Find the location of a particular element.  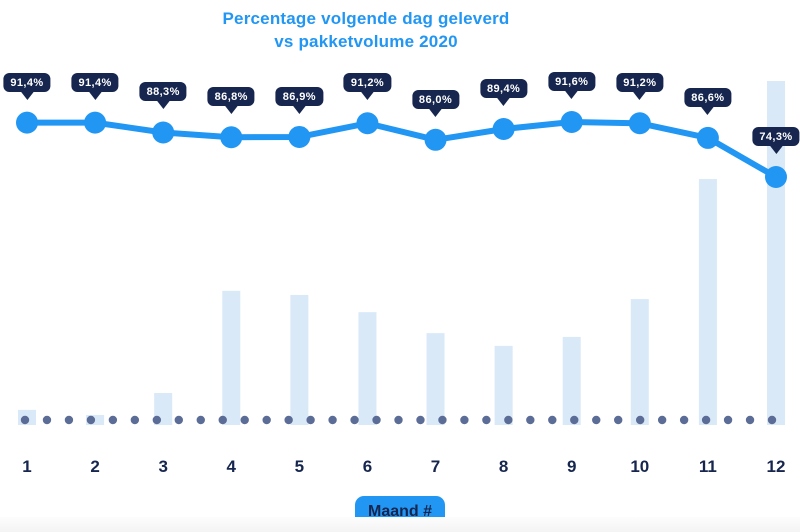

value-badge: 91,6% is located at coordinates (572, 81).